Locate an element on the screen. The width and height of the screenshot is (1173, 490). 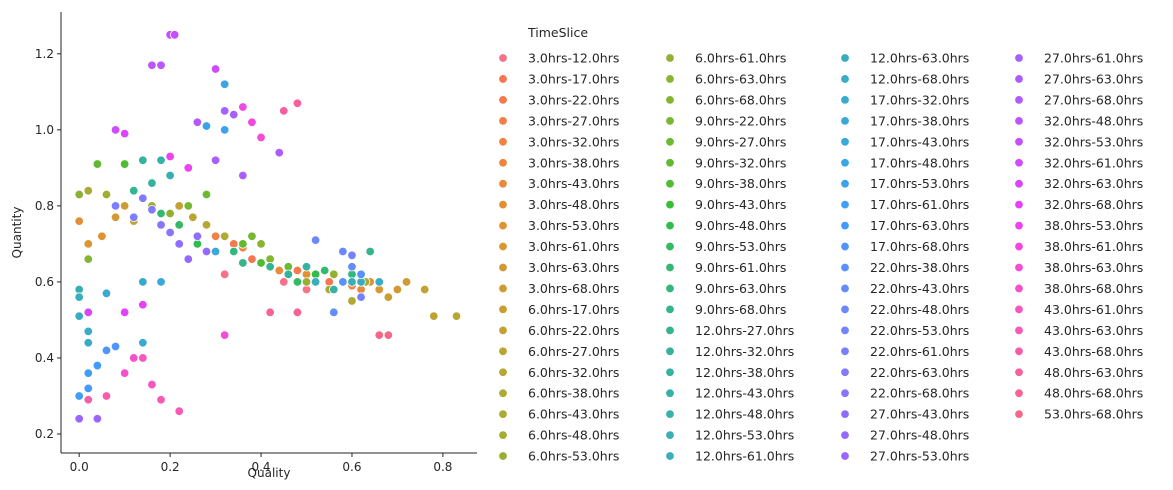
legend-entry: 32.0hrs-53.0hrs is located at coordinates (1093, 141).